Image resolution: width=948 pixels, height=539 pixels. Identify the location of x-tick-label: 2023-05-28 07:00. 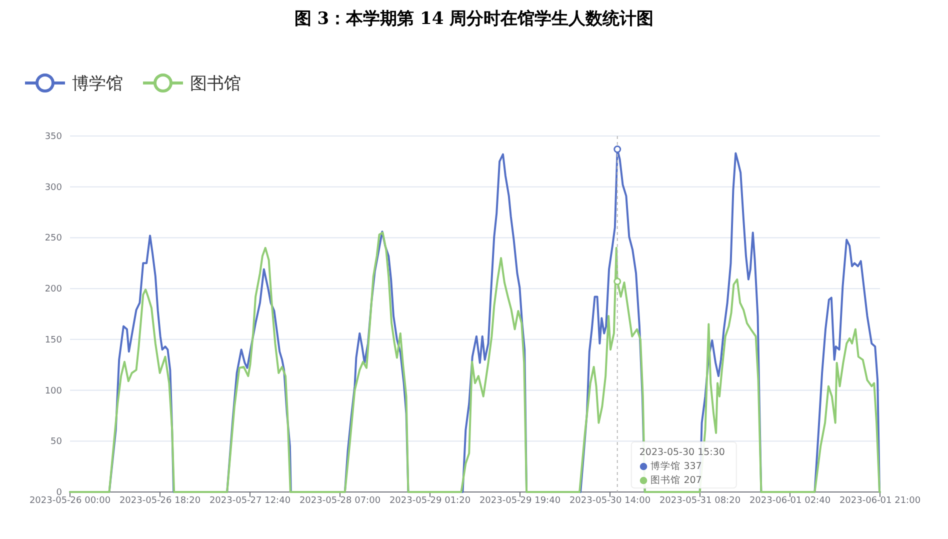
(340, 501).